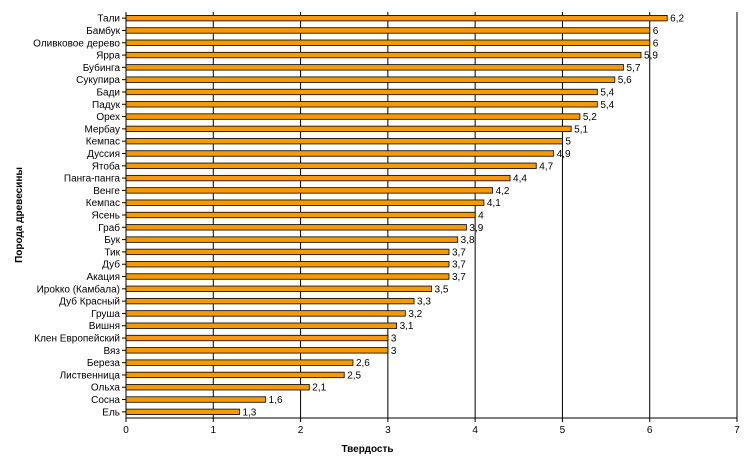 The height and width of the screenshot is (467, 750). I want to click on value-label: 1,3, so click(249, 412).